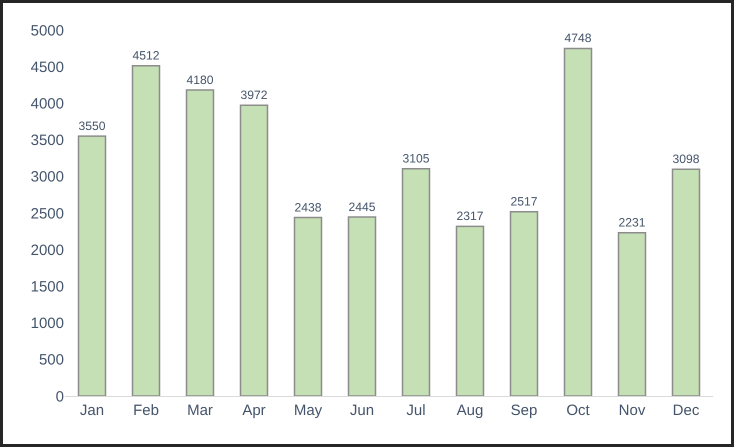 Image resolution: width=734 pixels, height=447 pixels. What do you see at coordinates (308, 207) in the screenshot?
I see `data-label: 2438` at bounding box center [308, 207].